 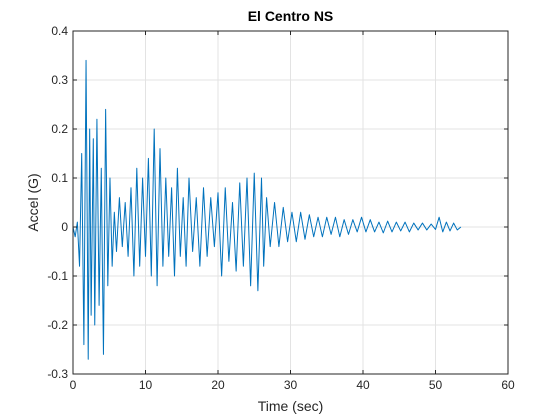 What do you see at coordinates (57, 276) in the screenshot?
I see `y-tick-label: -0.1` at bounding box center [57, 276].